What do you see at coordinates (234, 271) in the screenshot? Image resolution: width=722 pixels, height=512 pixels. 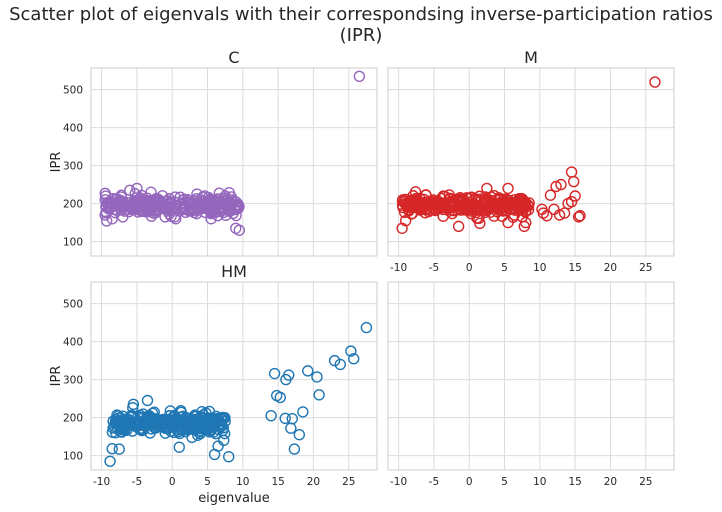 I see `subplot-title: HM` at bounding box center [234, 271].